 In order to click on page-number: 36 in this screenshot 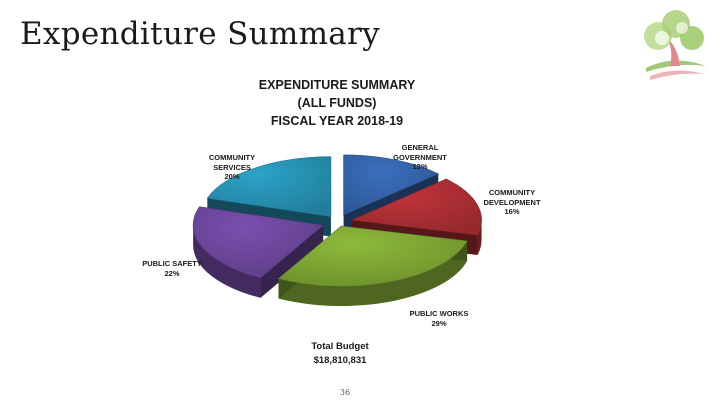, I will do `click(345, 392)`.